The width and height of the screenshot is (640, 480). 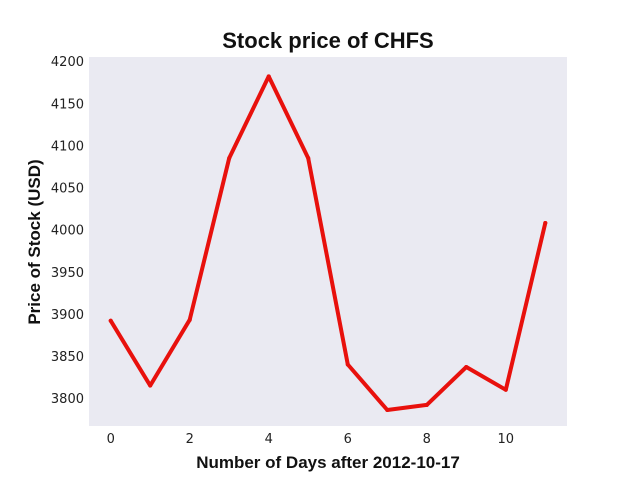 I want to click on y-tick-label: 4100, so click(x=67, y=146).